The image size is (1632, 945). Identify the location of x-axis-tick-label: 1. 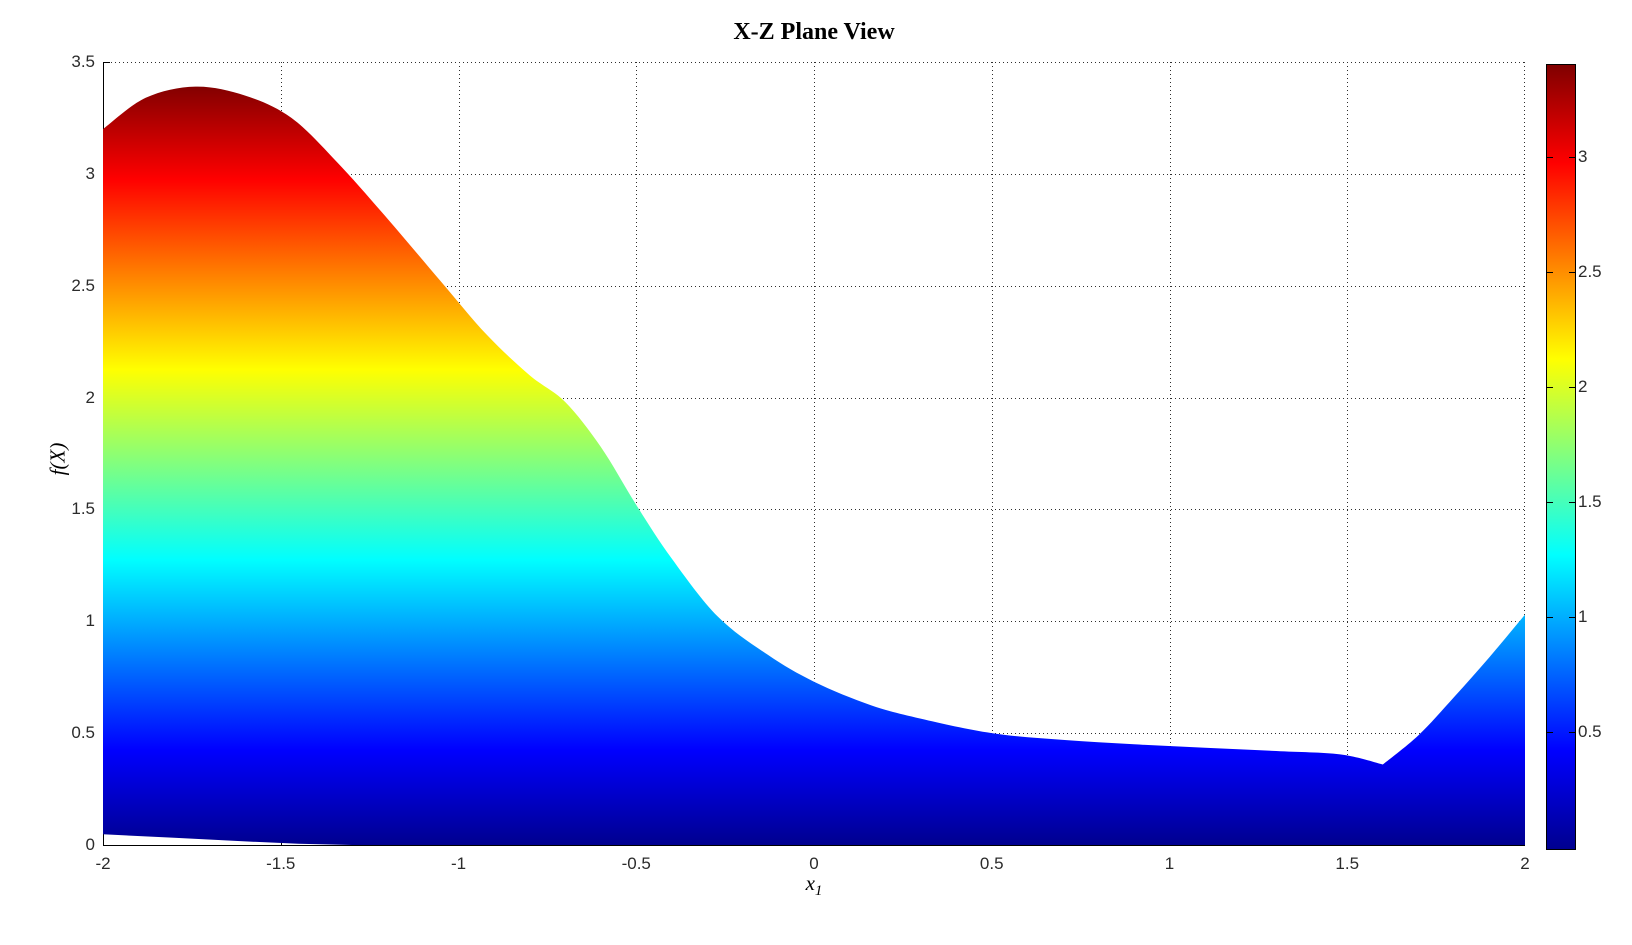
(1169, 863).